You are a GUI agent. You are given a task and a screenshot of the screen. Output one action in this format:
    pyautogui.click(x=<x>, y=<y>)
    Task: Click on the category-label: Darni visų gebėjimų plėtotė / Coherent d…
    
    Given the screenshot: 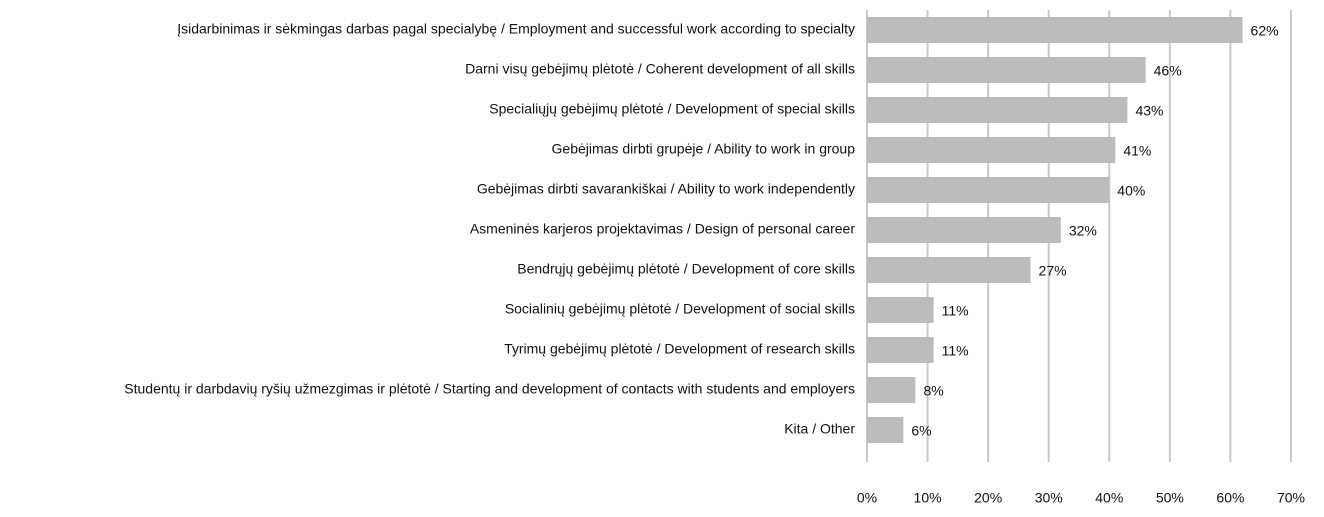 What is the action you would take?
    pyautogui.click(x=660, y=69)
    